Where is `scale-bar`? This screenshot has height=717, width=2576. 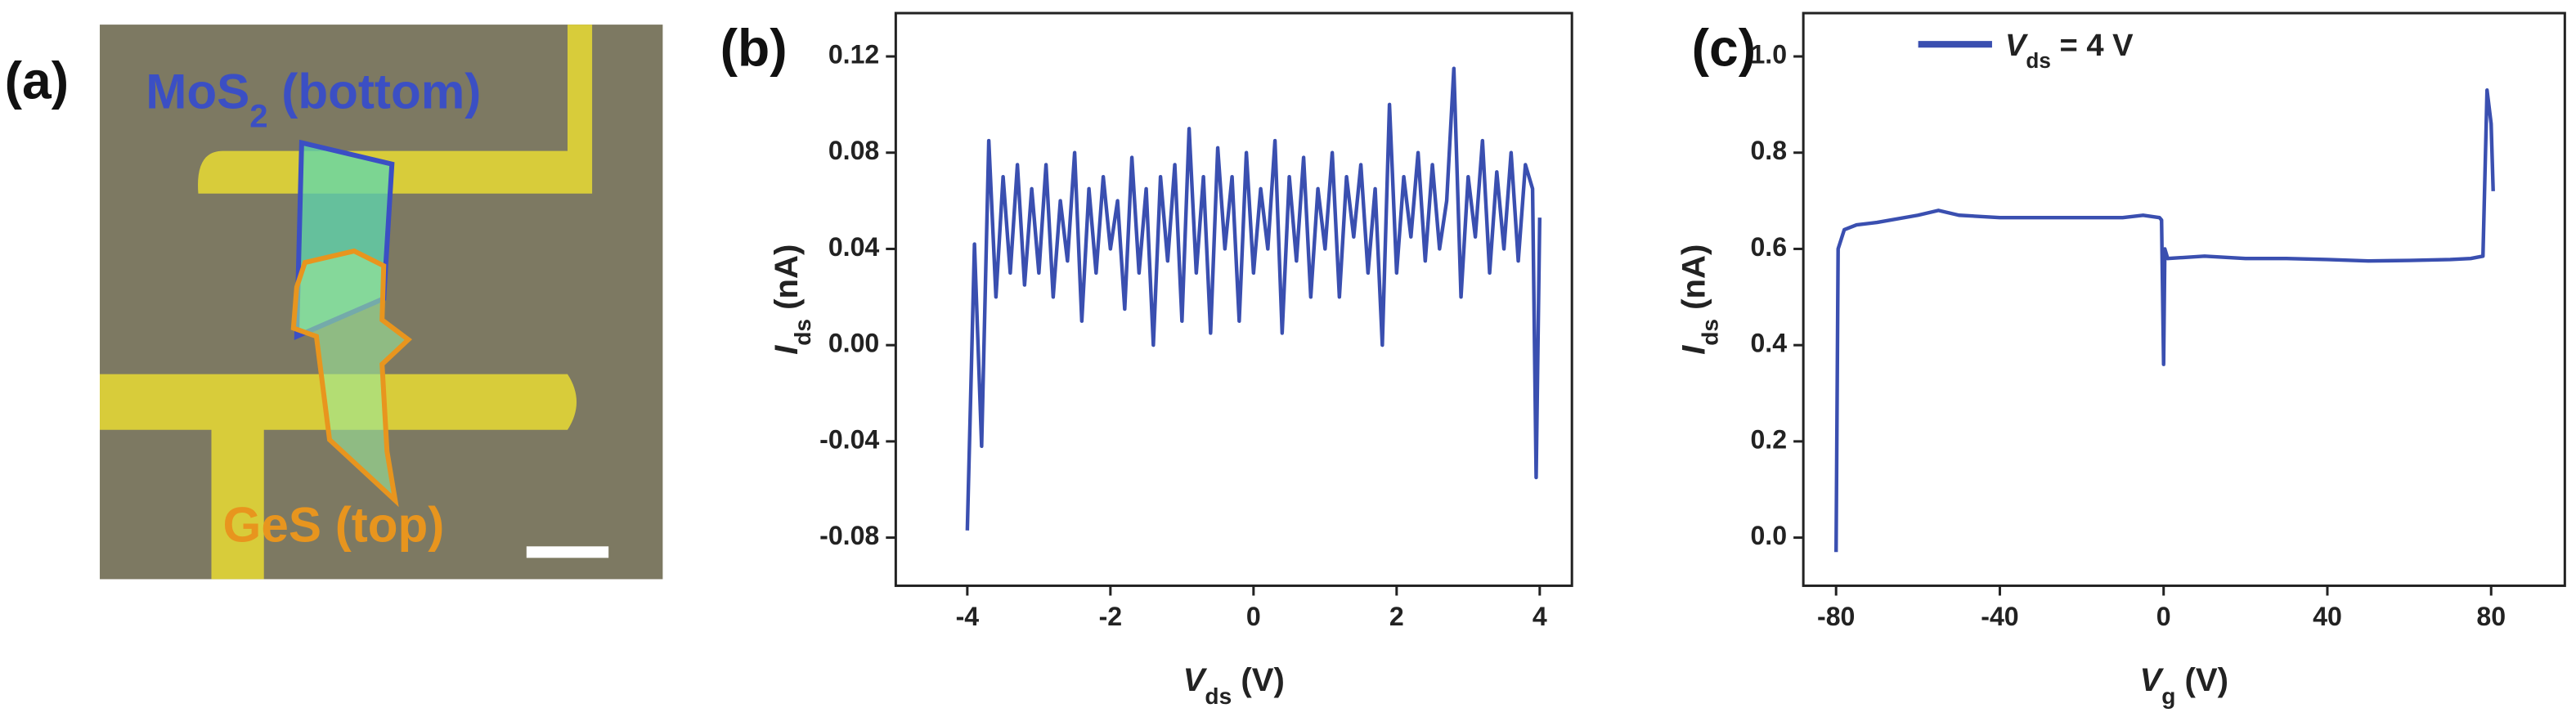
scale-bar is located at coordinates (568, 552).